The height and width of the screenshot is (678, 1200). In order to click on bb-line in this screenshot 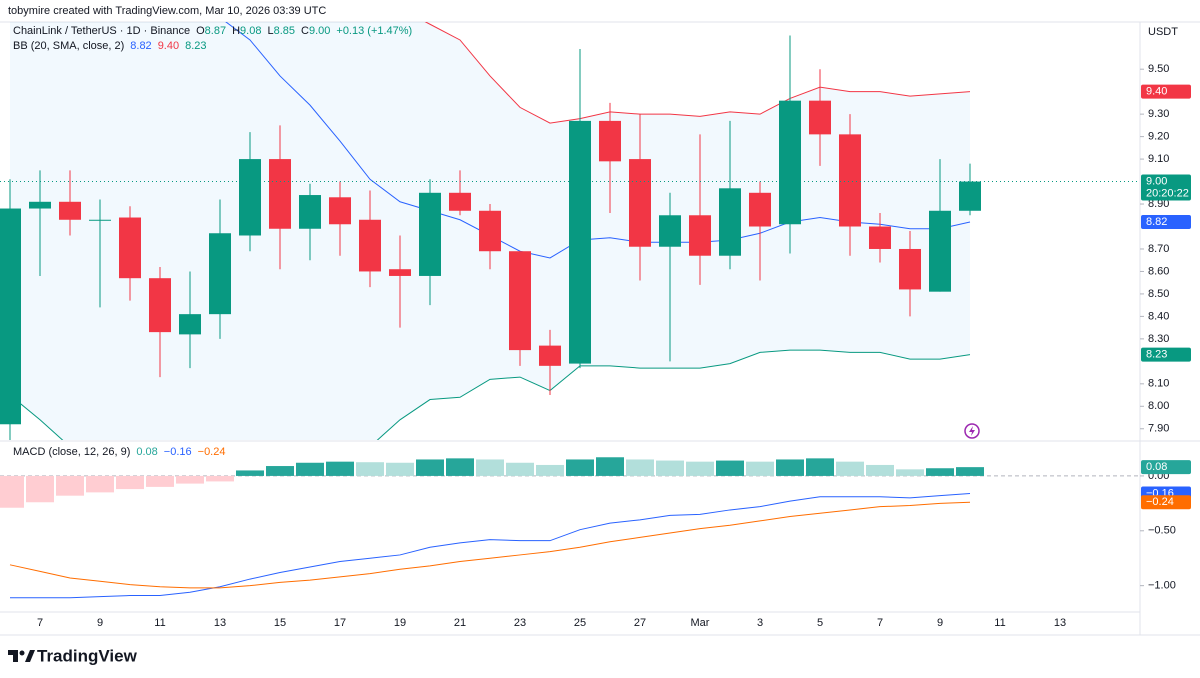, I will do `click(697, 73)`.